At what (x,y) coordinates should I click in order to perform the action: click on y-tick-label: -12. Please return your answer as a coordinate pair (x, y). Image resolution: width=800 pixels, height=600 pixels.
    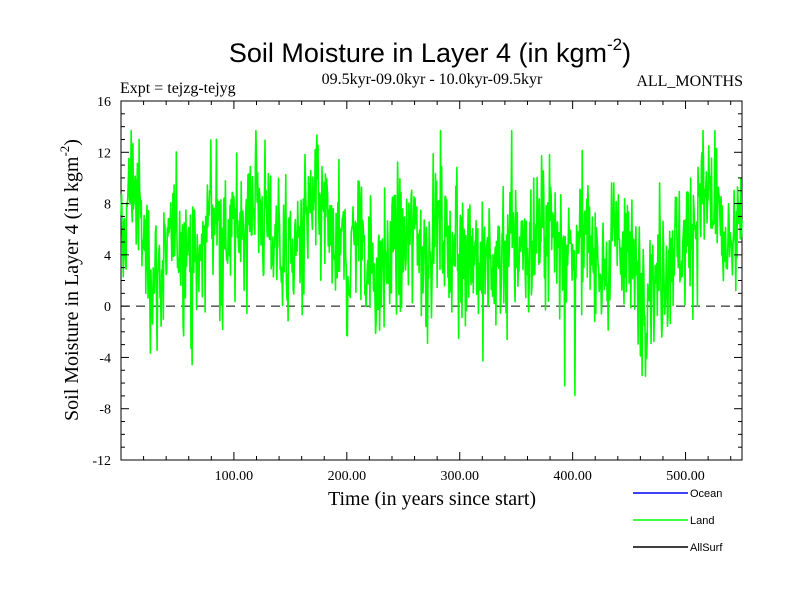
    Looking at the image, I should click on (101, 461).